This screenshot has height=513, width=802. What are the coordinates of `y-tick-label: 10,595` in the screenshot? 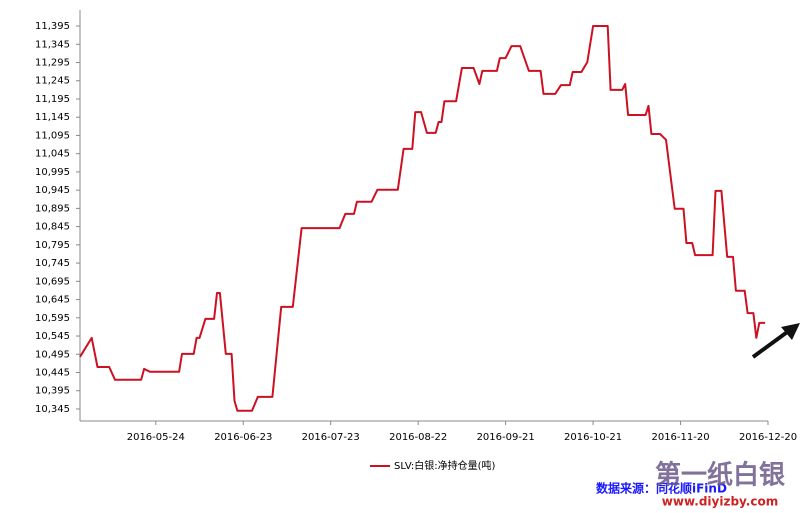 It's located at (52, 318).